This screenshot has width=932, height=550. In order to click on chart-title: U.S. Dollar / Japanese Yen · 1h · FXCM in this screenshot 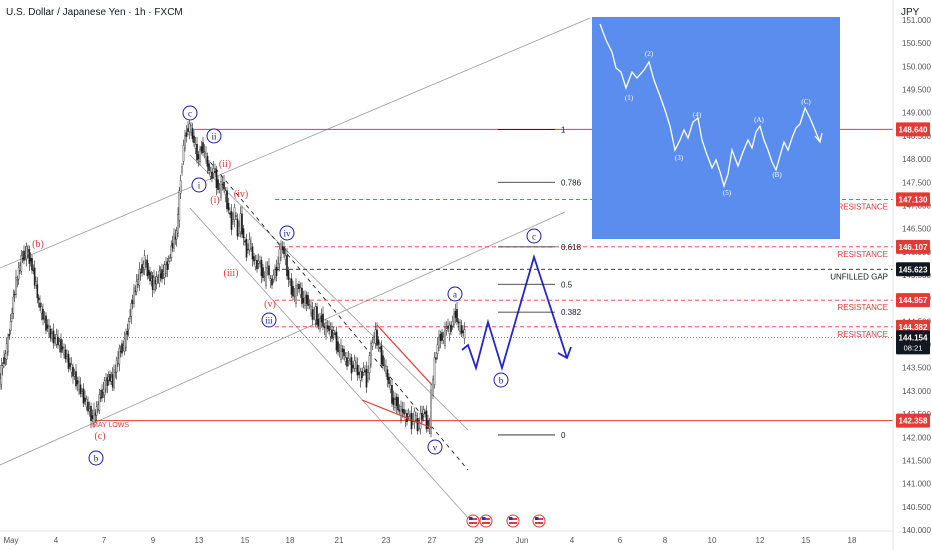, I will do `click(94, 12)`.